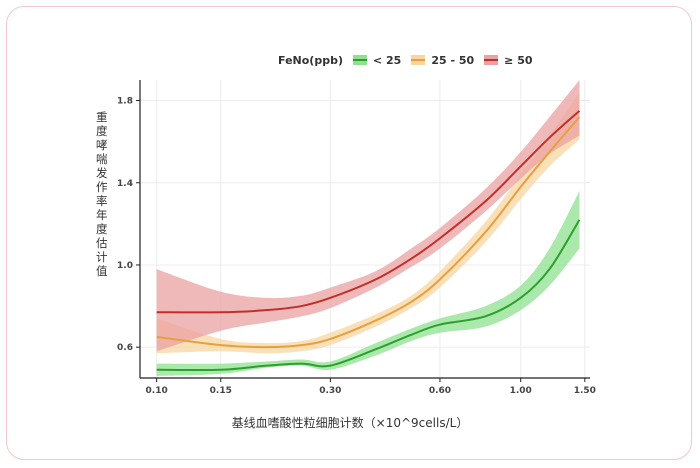 The image size is (700, 468). Describe the element at coordinates (157, 391) in the screenshot. I see `x-tick-label: 0.10` at that location.